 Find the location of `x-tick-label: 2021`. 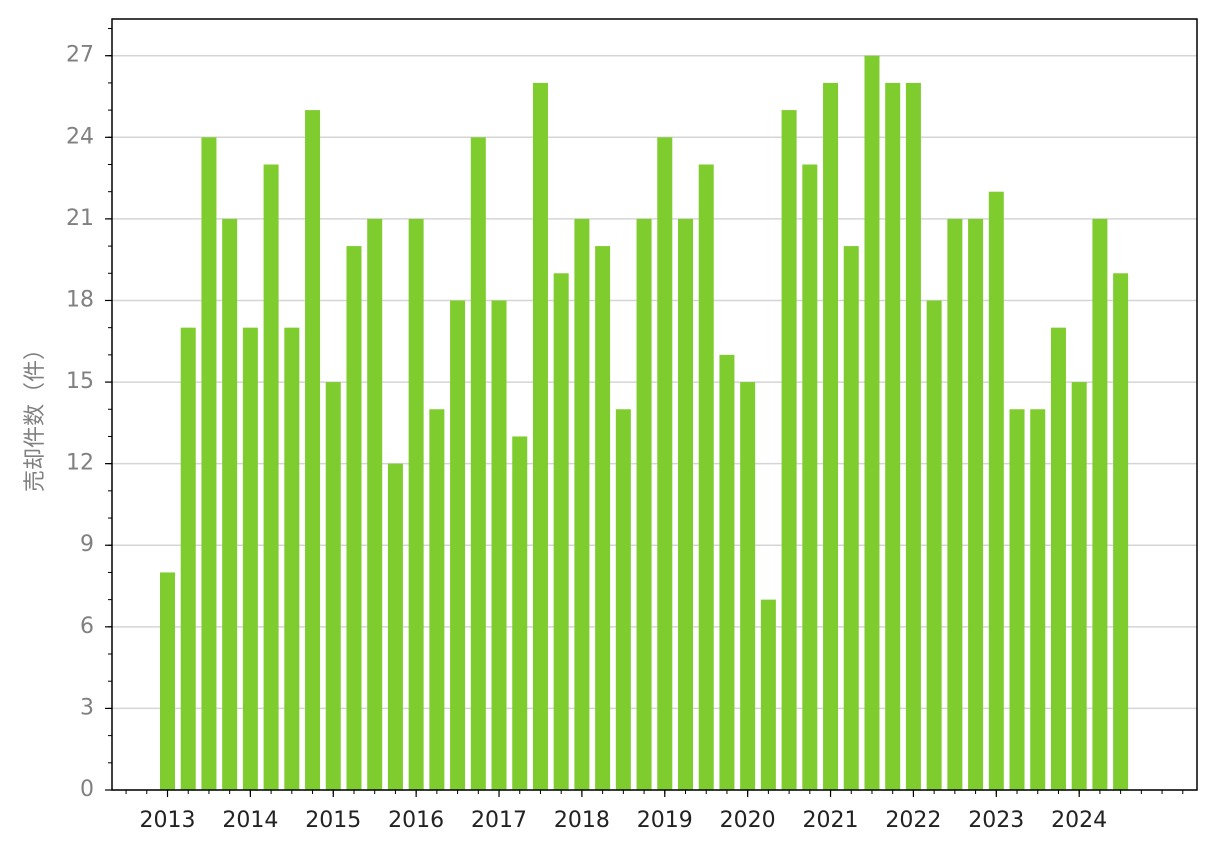

x-tick-label: 2021 is located at coordinates (831, 820).